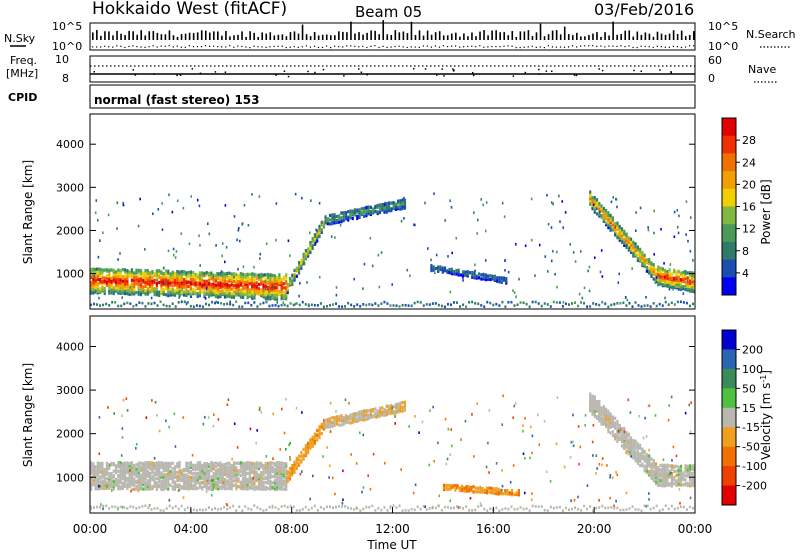 Image resolution: width=800 pixels, height=554 pixels. What do you see at coordinates (723, 26) in the screenshot?
I see `noise-right-tick-high: 10^5` at bounding box center [723, 26].